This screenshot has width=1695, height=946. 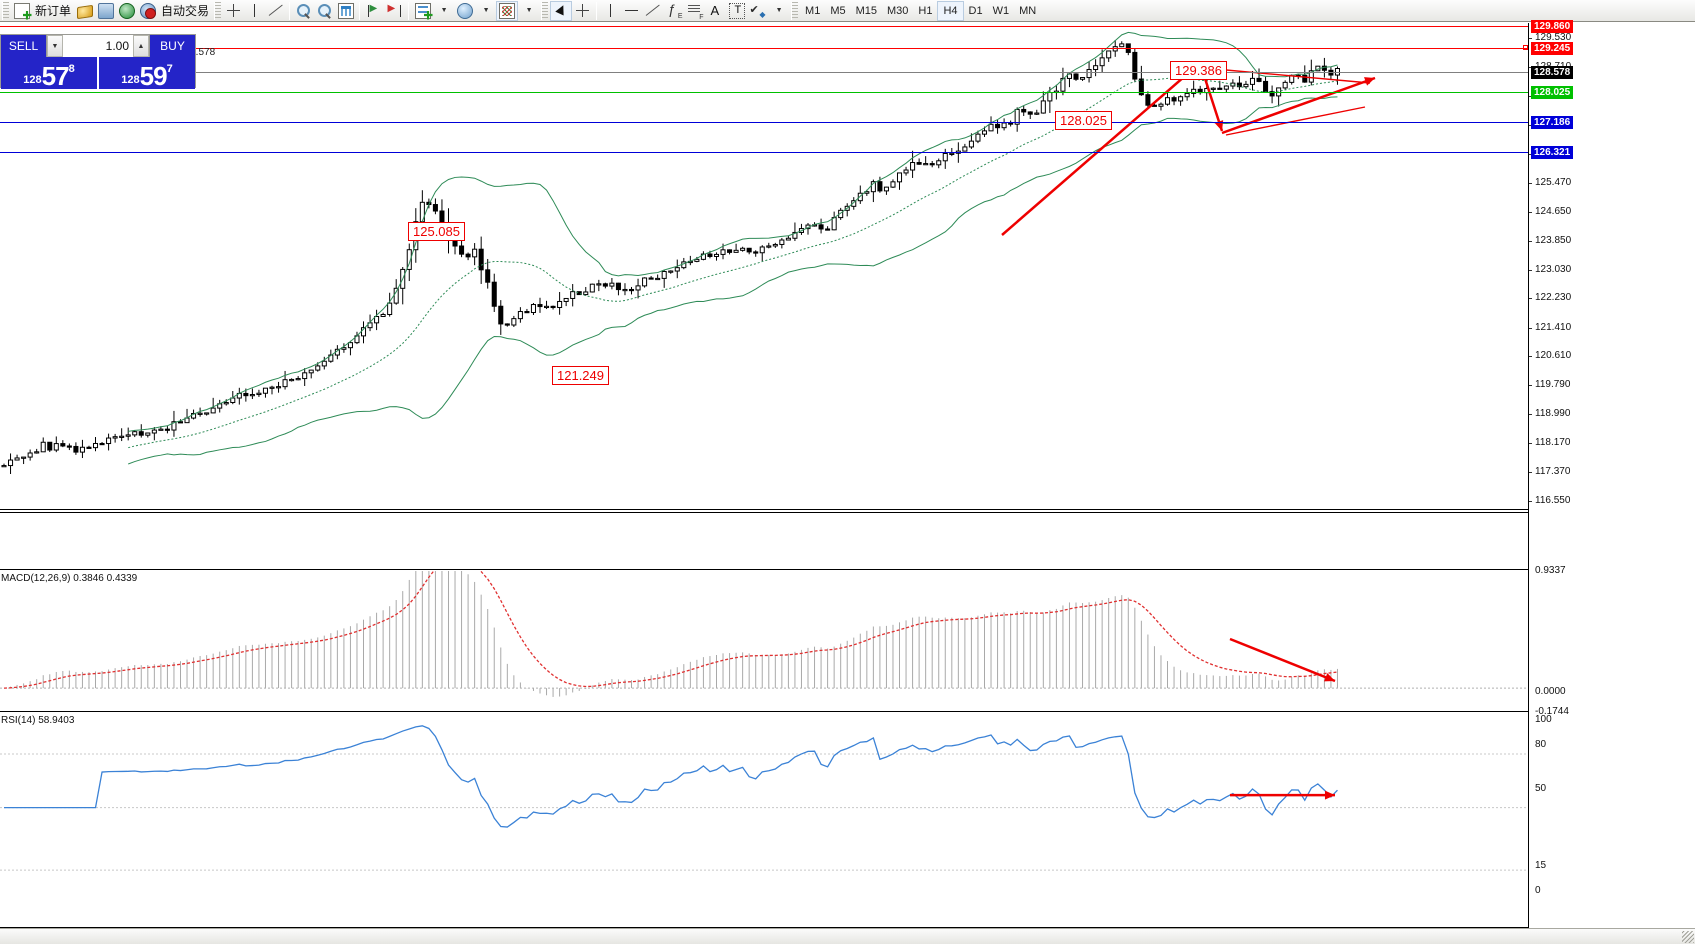 I want to click on vline-tool-icon, so click(x=610, y=11).